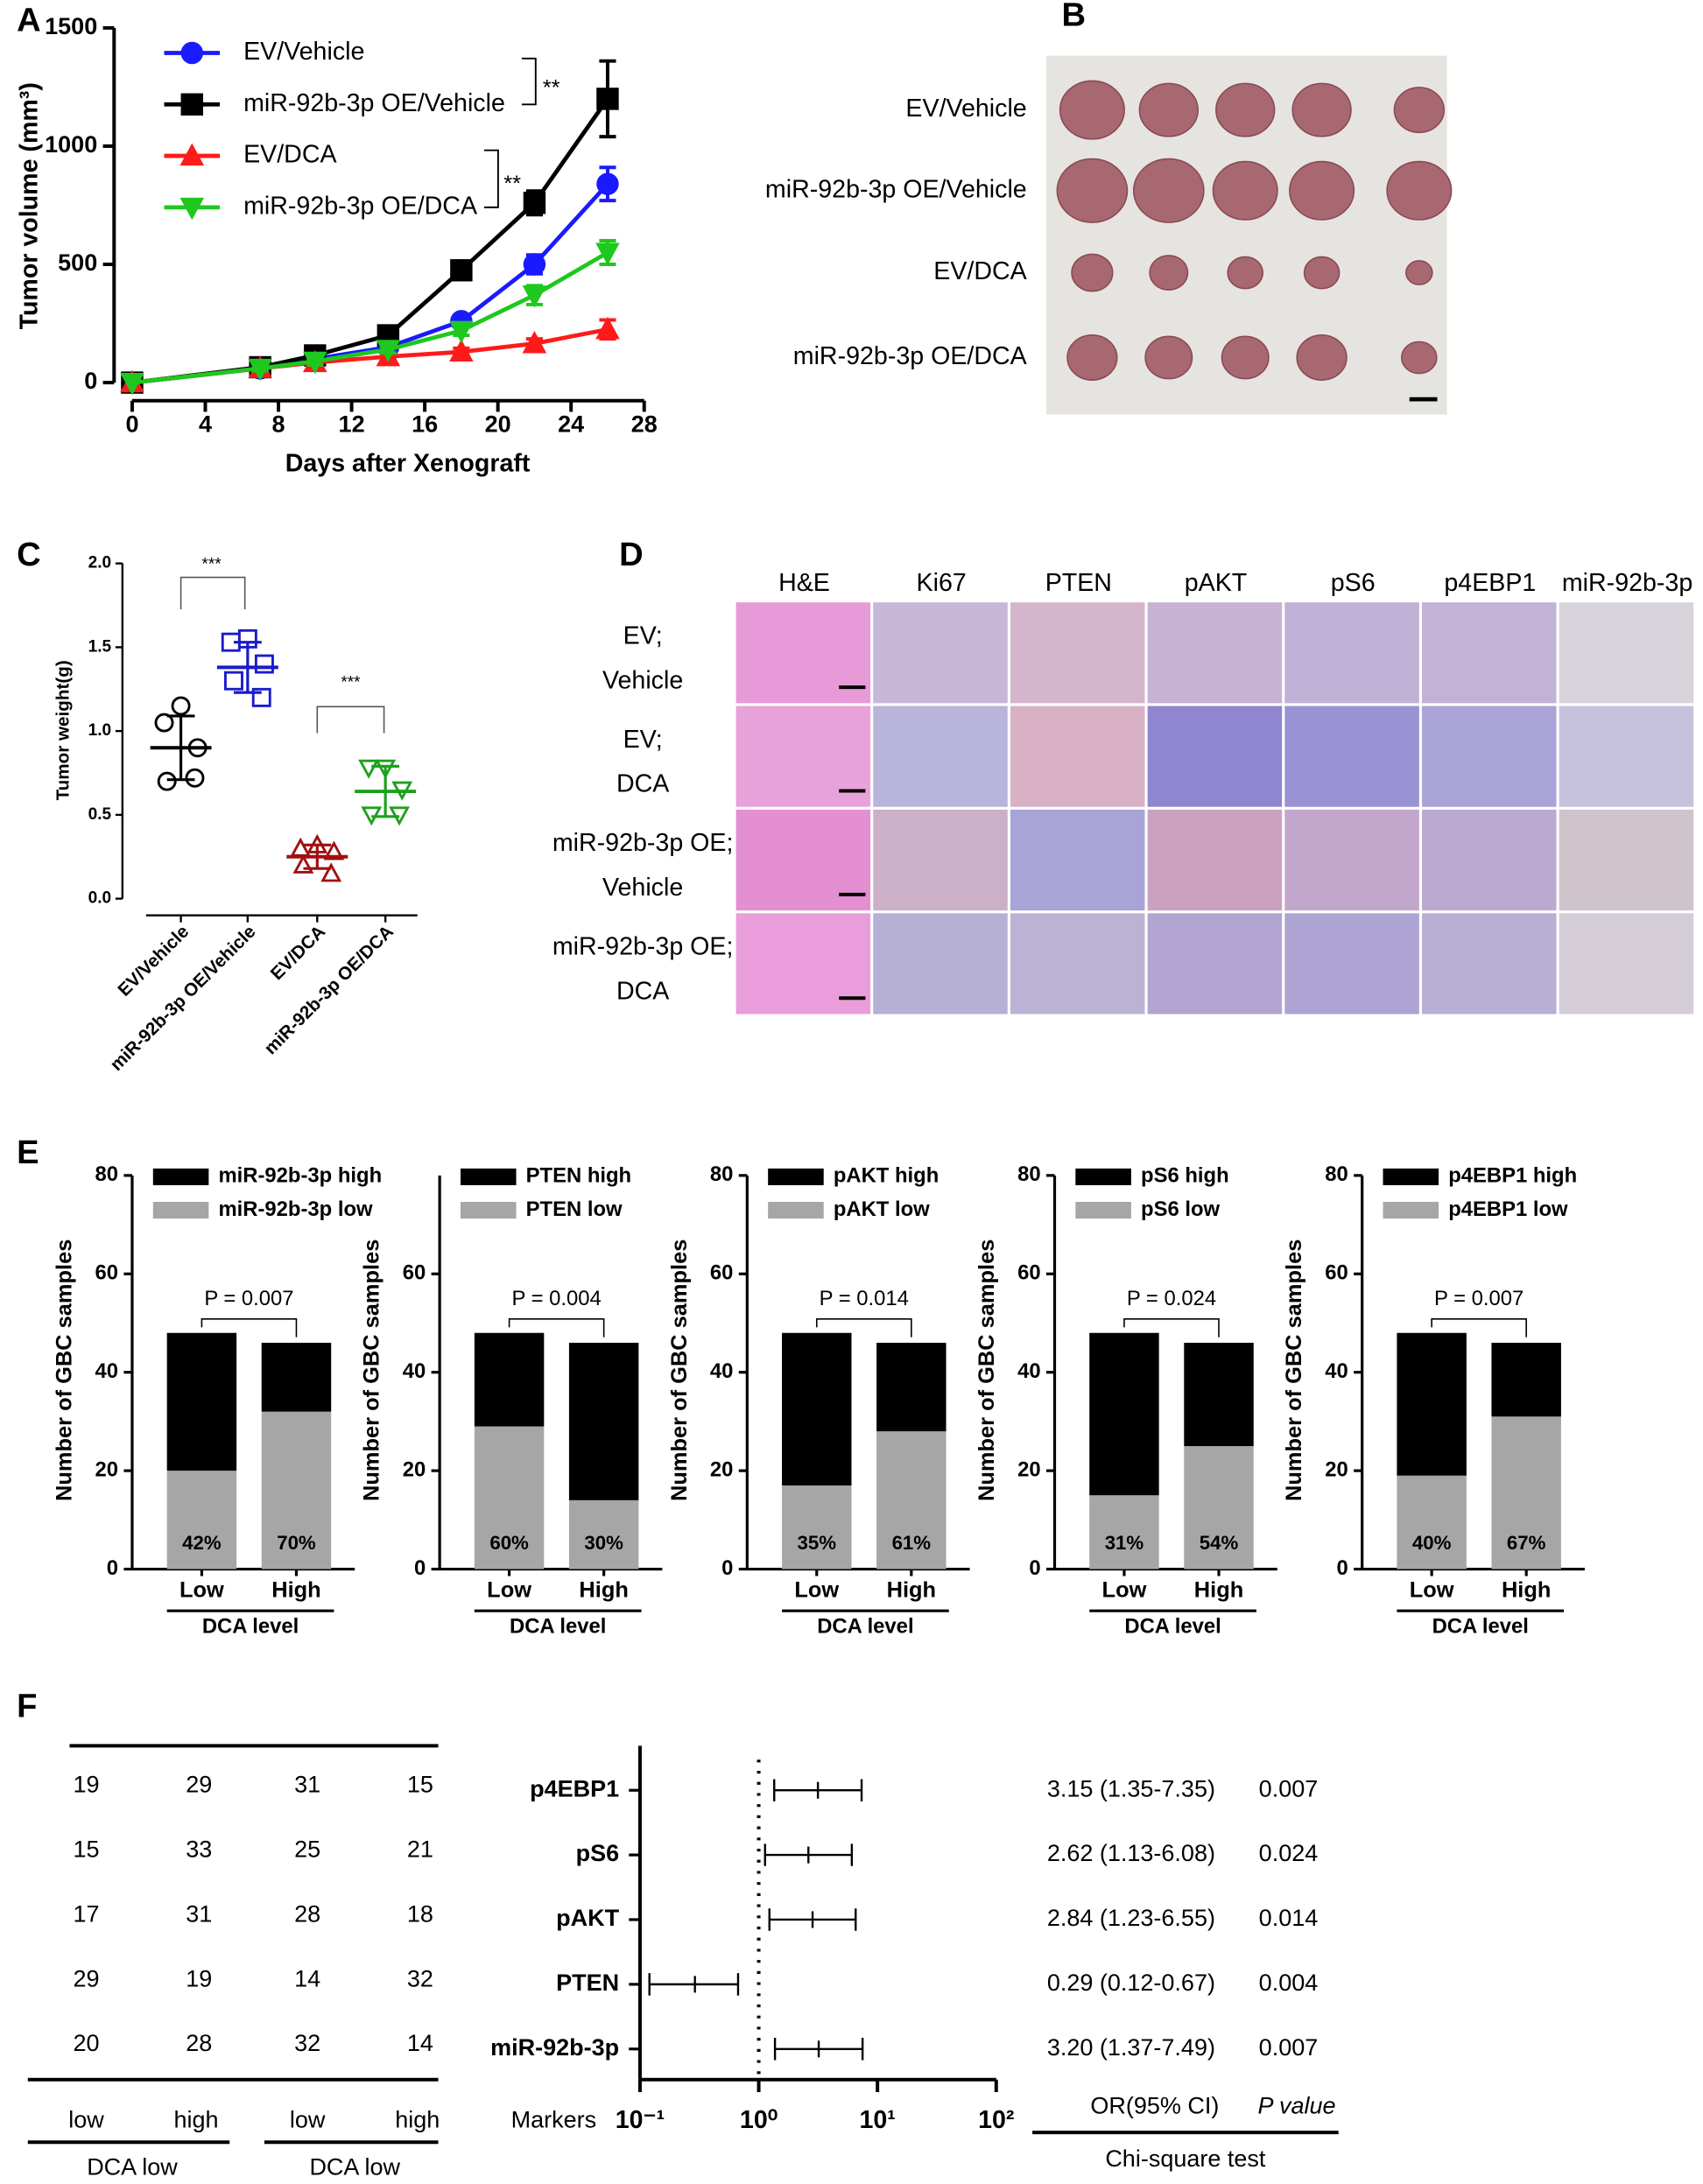 Image resolution: width=1703 pixels, height=2184 pixels. I want to click on x-tick-label: 0, so click(131, 424).